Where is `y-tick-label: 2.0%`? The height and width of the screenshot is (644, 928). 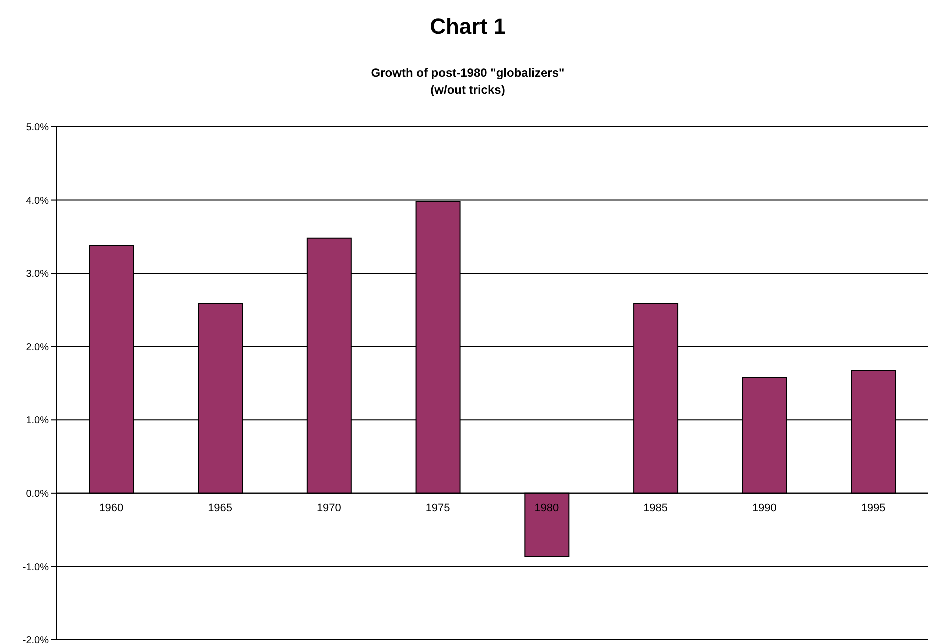 y-tick-label: 2.0% is located at coordinates (38, 348).